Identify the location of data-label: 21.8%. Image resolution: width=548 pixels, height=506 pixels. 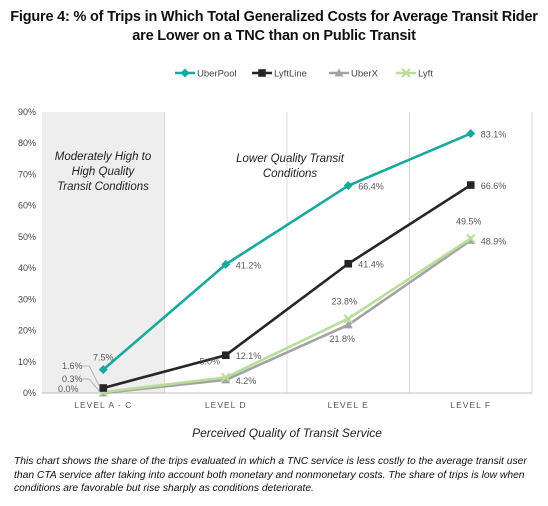
(342, 339).